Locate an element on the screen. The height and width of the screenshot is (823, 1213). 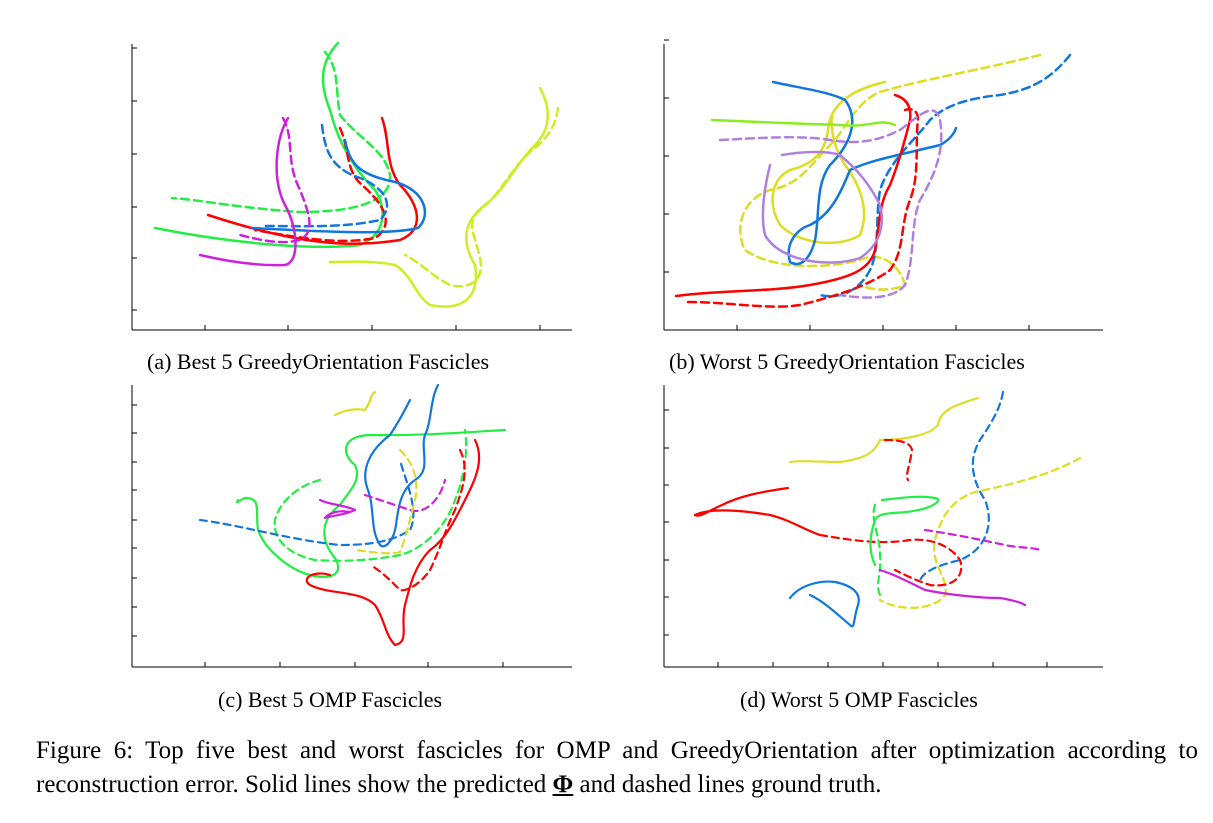
panel-b-caption: (b) Worst 5 GreedyOrientation Fascicles is located at coordinates (847, 361).